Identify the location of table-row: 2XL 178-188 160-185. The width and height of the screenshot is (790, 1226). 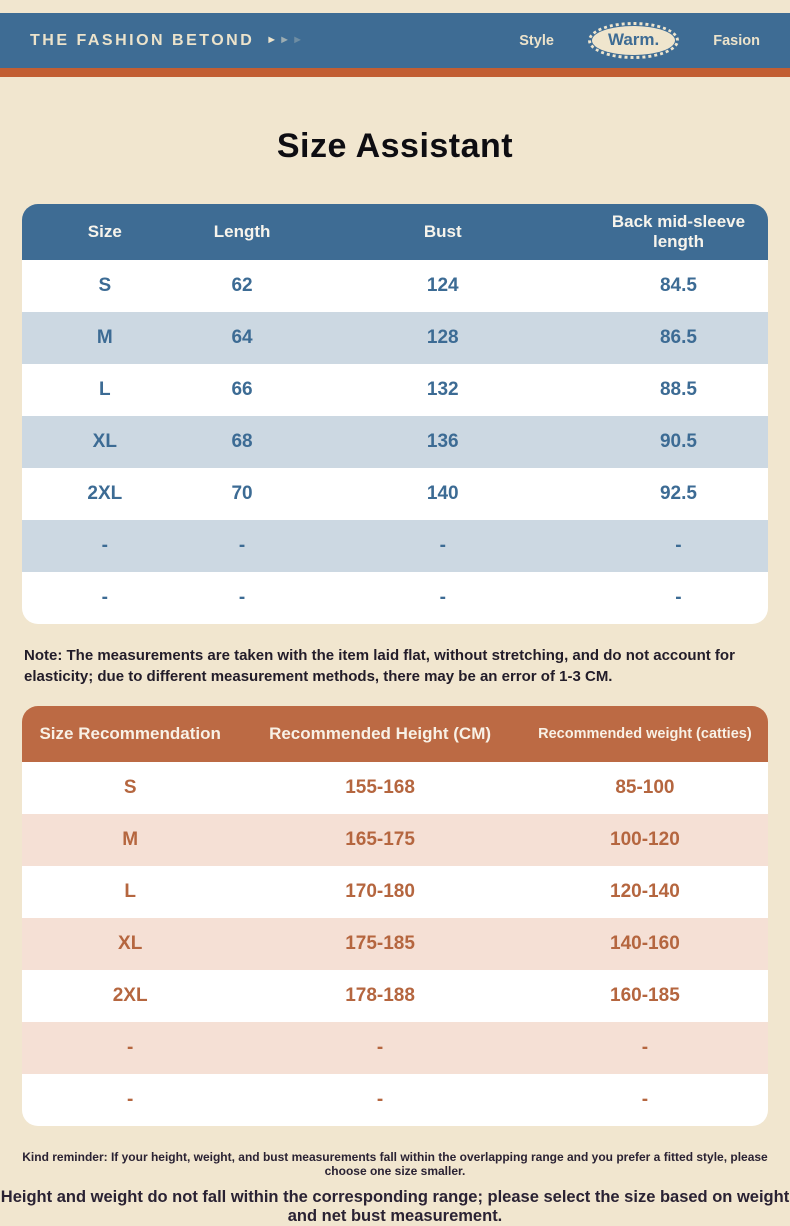
(395, 995).